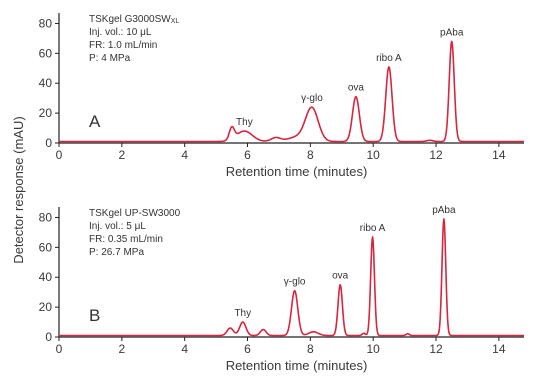 This screenshot has width=537, height=381. What do you see at coordinates (123, 45) in the screenshot?
I see `method-info-line: FR: 1.0 mL/min` at bounding box center [123, 45].